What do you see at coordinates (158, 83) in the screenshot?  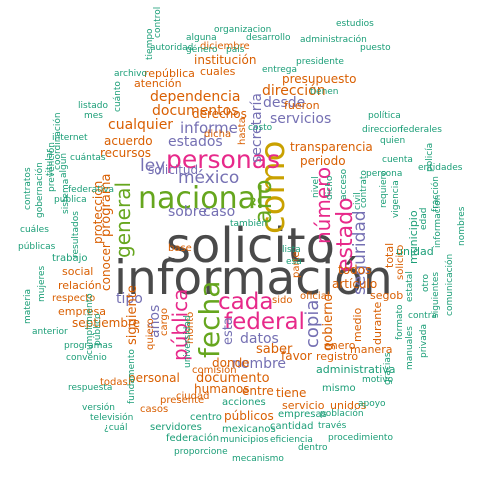 I see `cloud-word: atención` at bounding box center [158, 83].